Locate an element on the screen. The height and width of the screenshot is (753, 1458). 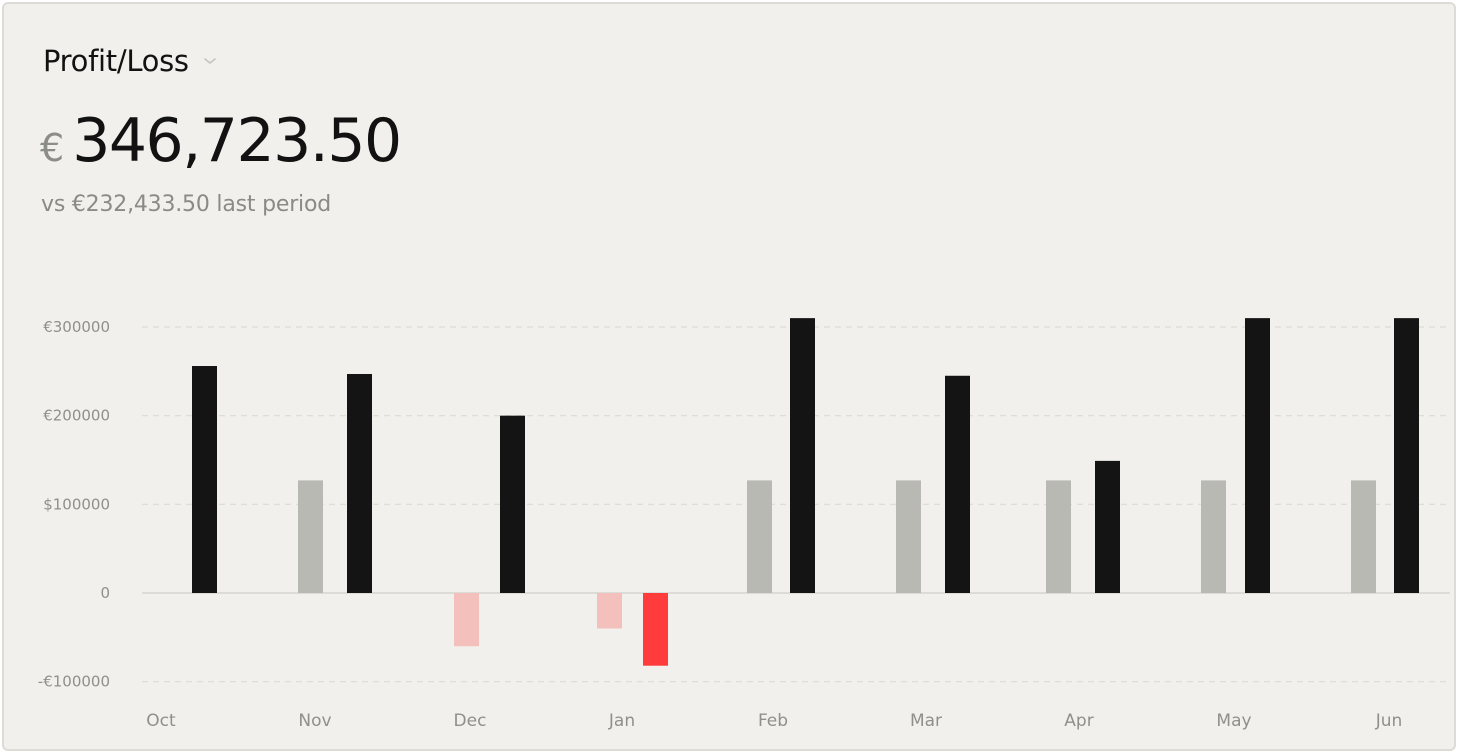
x-category-label: May is located at coordinates (1233, 721).